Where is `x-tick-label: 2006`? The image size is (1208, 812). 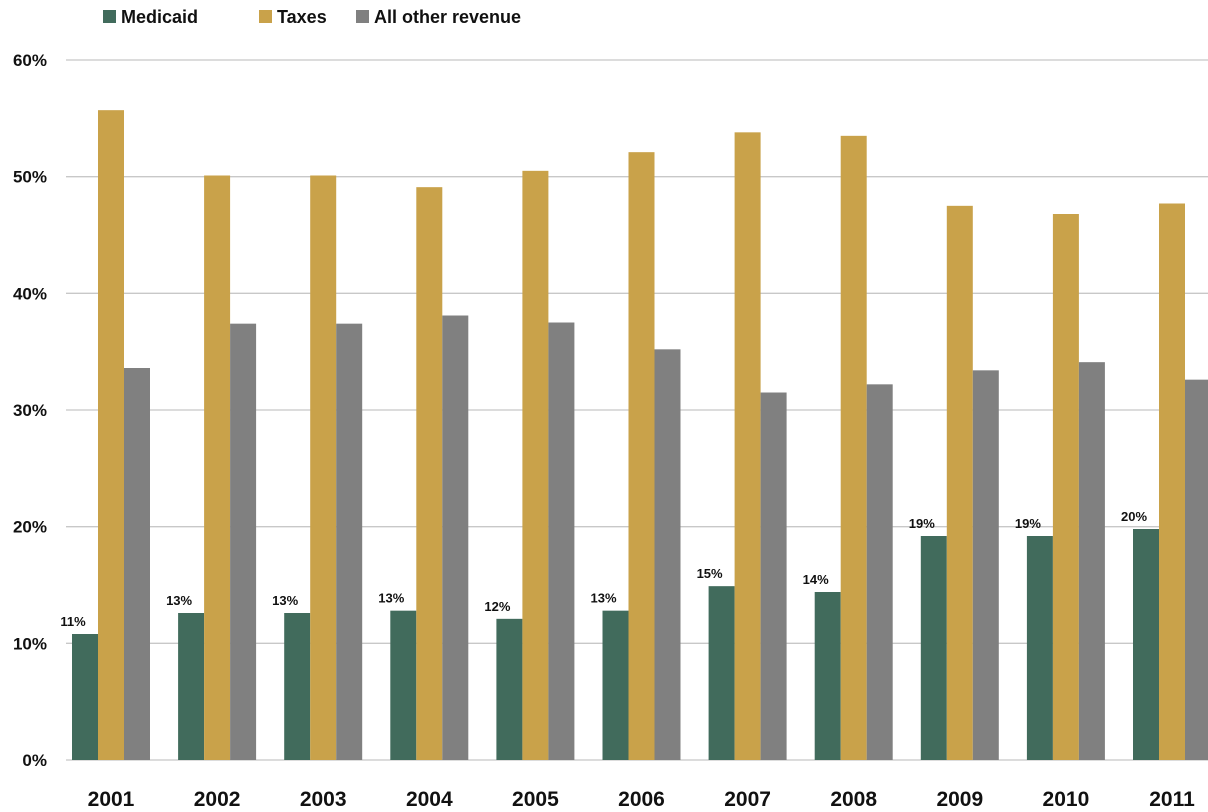 x-tick-label: 2006 is located at coordinates (641, 799).